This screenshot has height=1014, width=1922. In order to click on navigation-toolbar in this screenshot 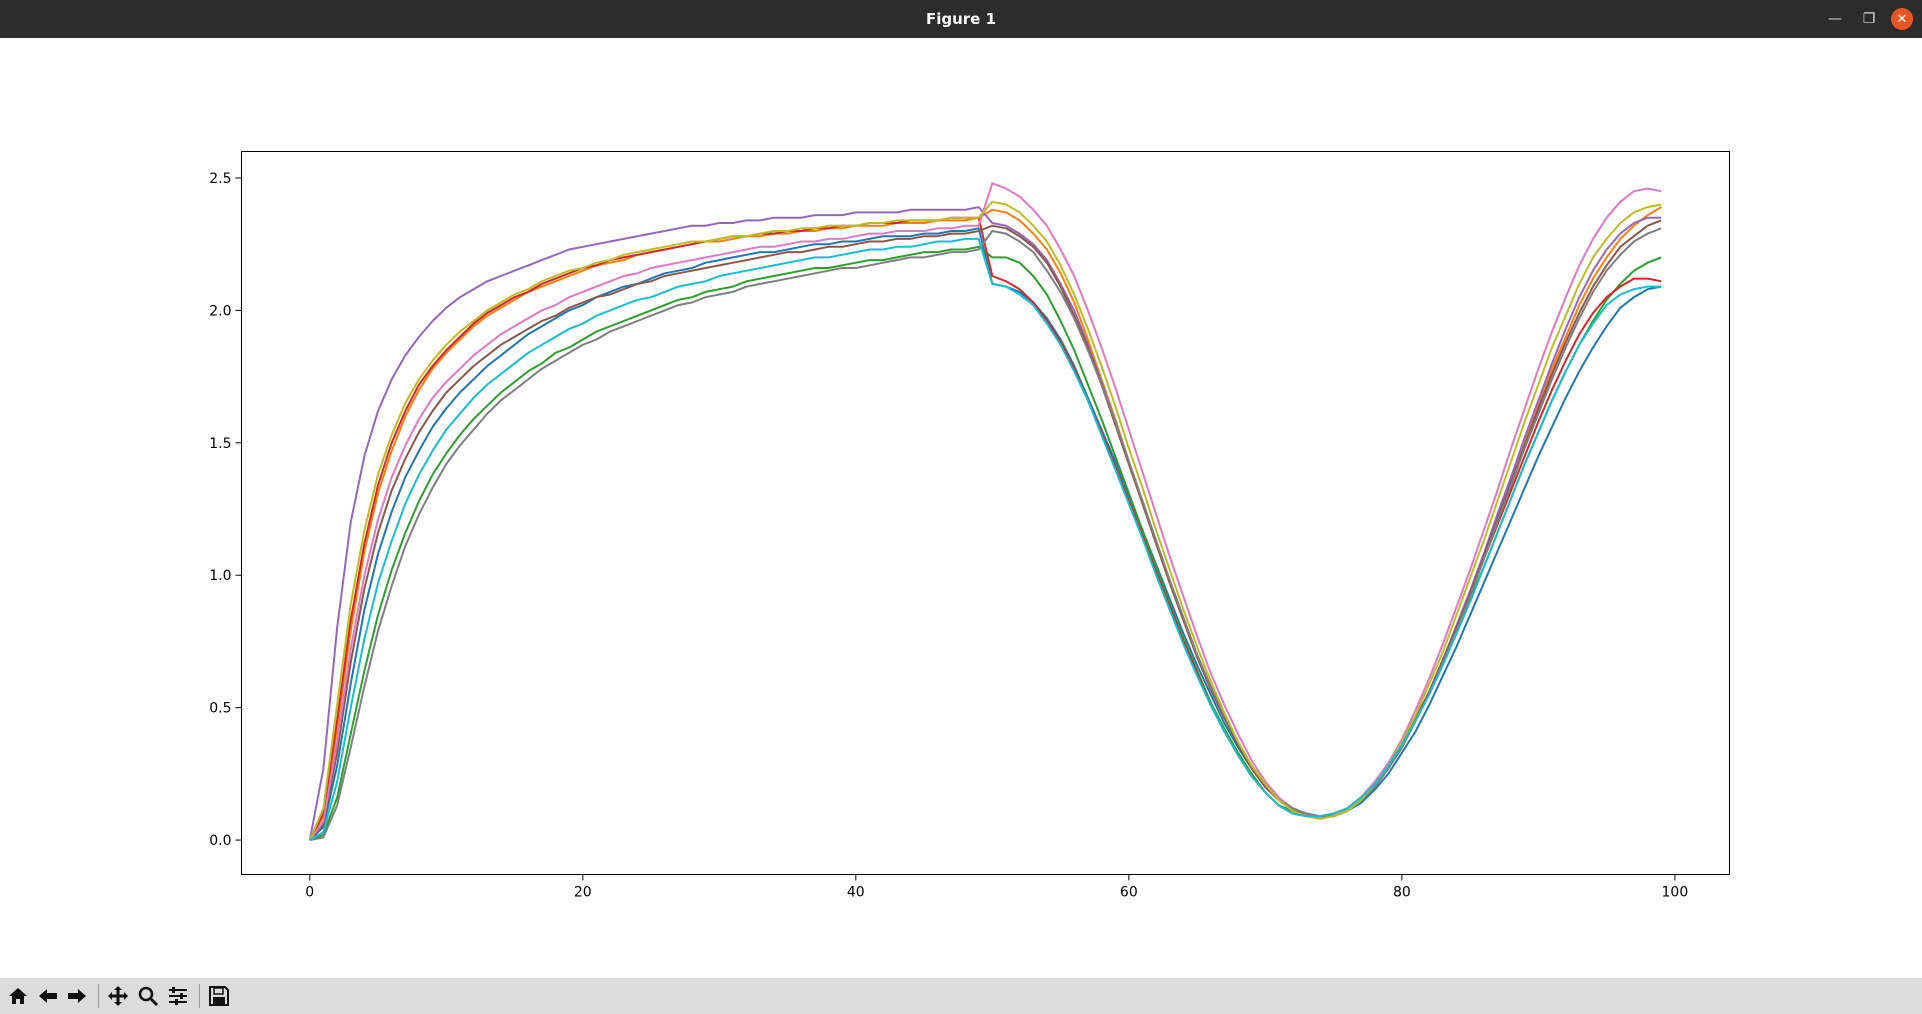, I will do `click(961, 996)`.